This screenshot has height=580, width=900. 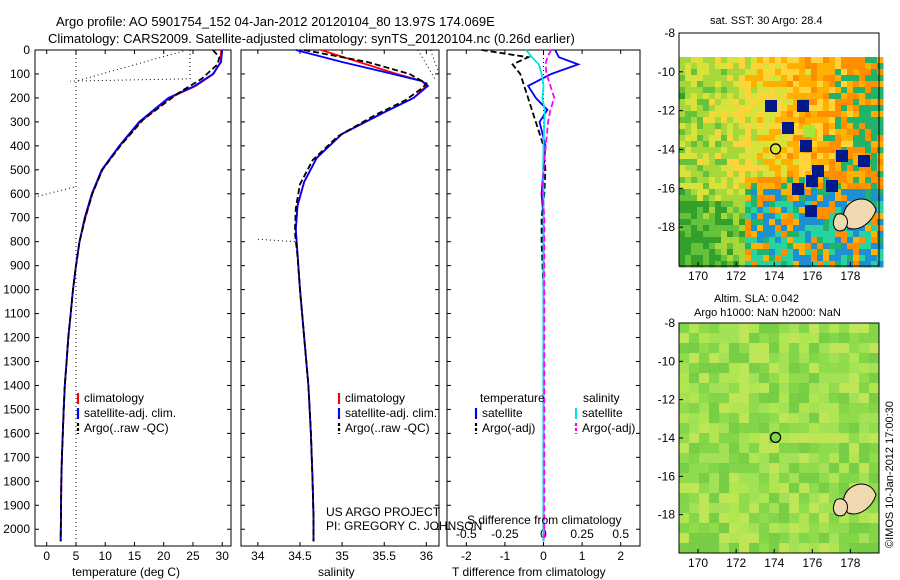 What do you see at coordinates (17, 314) in the screenshot?
I see `depth-tick-label: 1100` at bounding box center [17, 314].